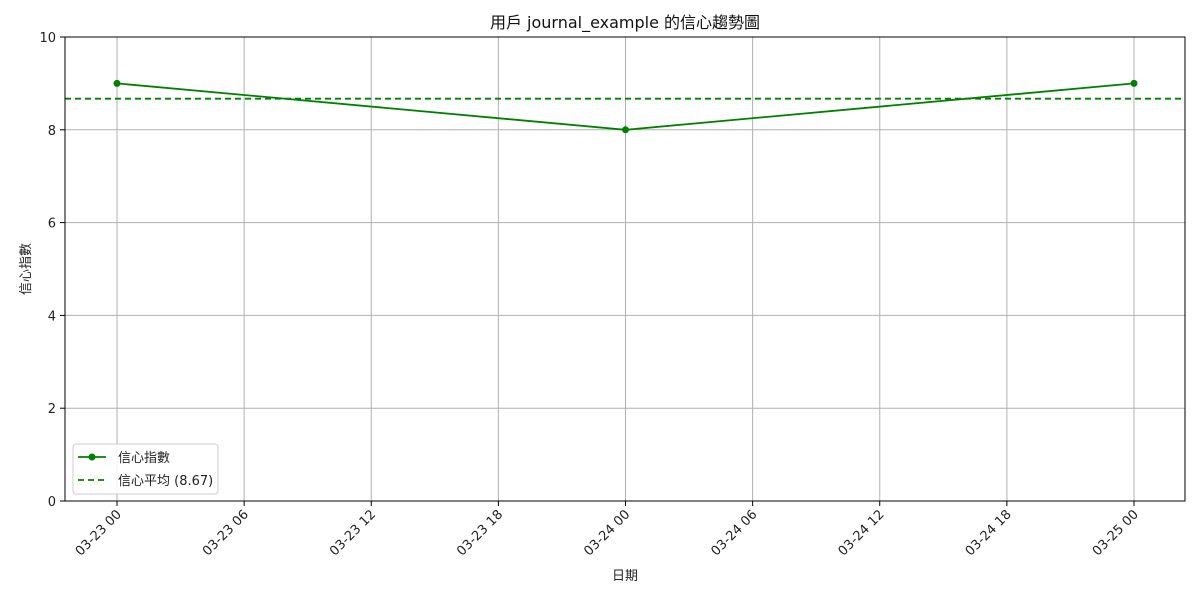 The width and height of the screenshot is (1200, 600). I want to click on y-tick-label: 2, so click(52, 409).